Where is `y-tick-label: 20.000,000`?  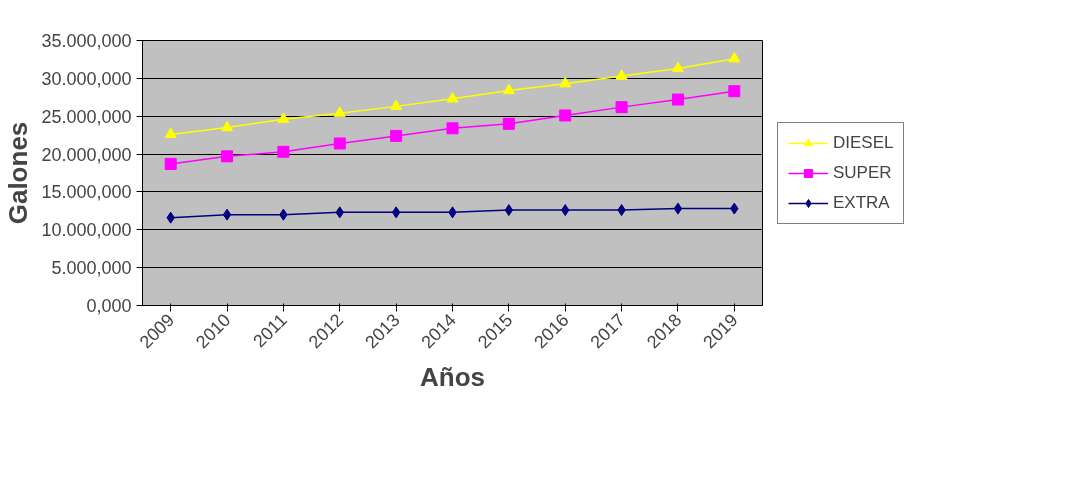 y-tick-label: 20.000,000 is located at coordinates (86, 154).